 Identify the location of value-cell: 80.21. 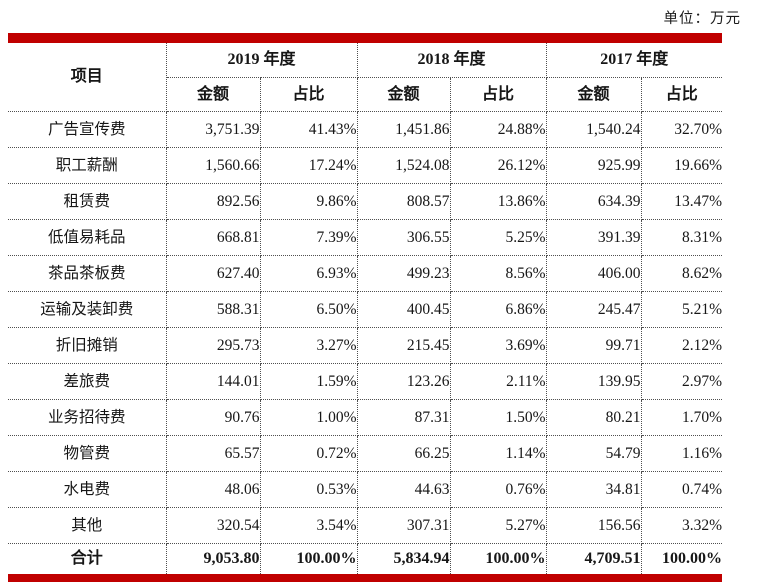
(593, 417).